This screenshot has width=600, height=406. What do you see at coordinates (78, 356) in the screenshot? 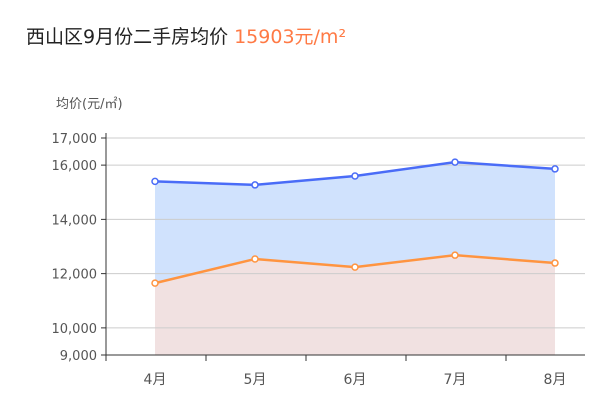
I see `y-tick-label: 9,000` at bounding box center [78, 356].